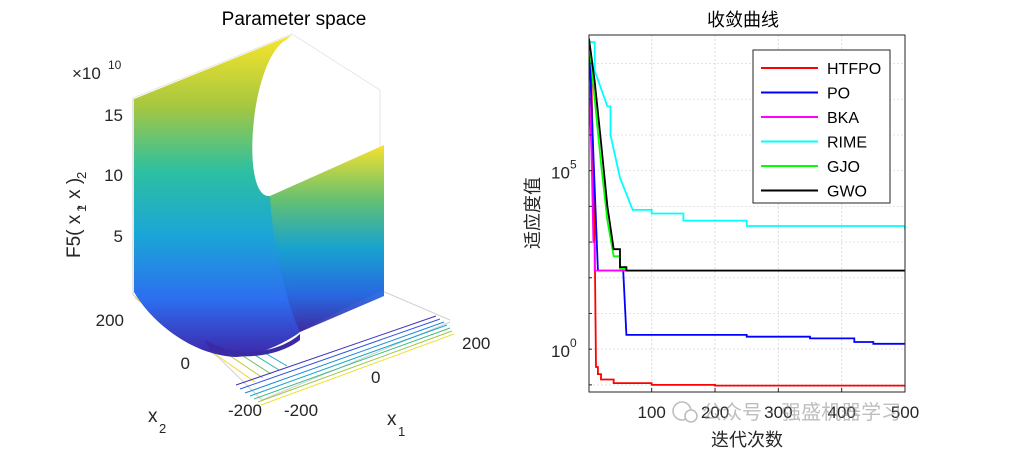 Image resolution: width=1031 pixels, height=458 pixels. What do you see at coordinates (294, 19) in the screenshot?
I see `surface-title: Parameter space` at bounding box center [294, 19].